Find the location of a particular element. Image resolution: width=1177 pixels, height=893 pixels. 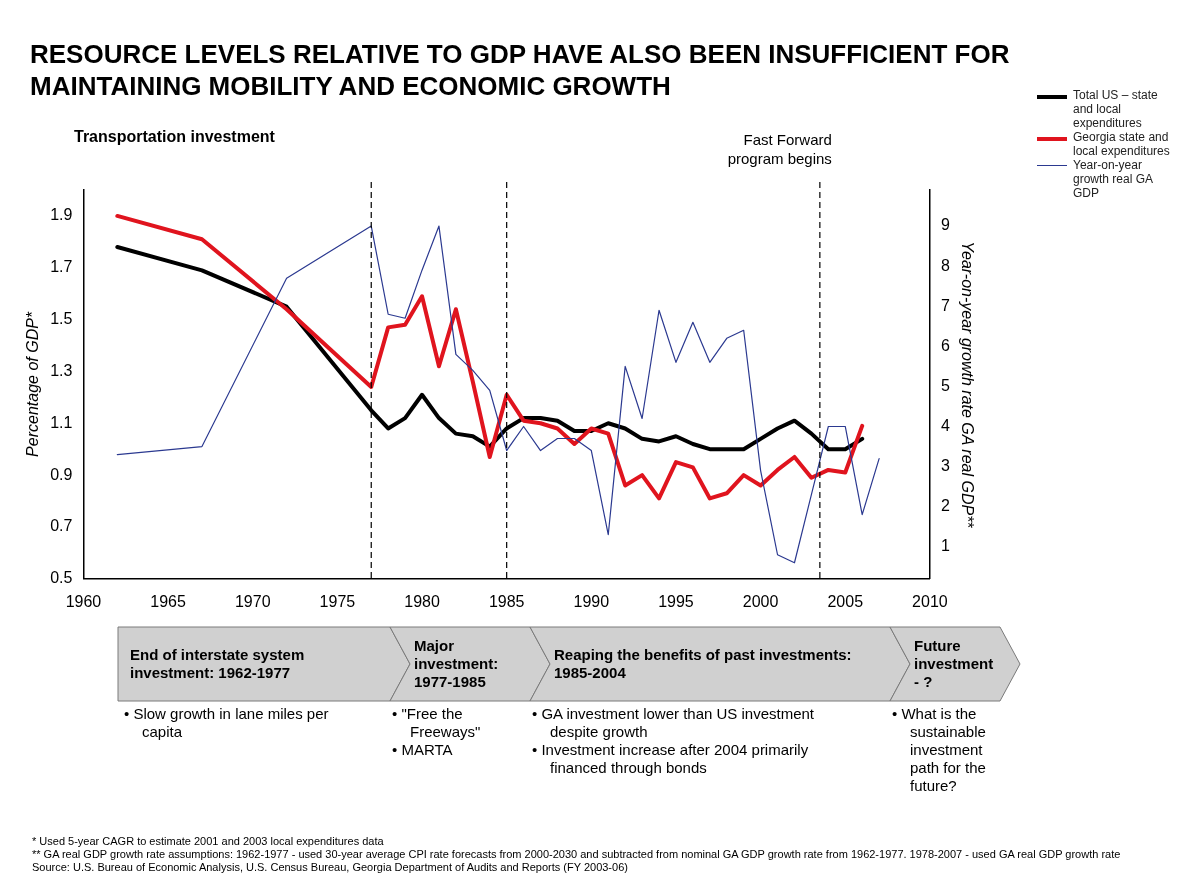

text: Reaping the benefits of past investments: 1985-2004 is located at coordinates (703, 664).